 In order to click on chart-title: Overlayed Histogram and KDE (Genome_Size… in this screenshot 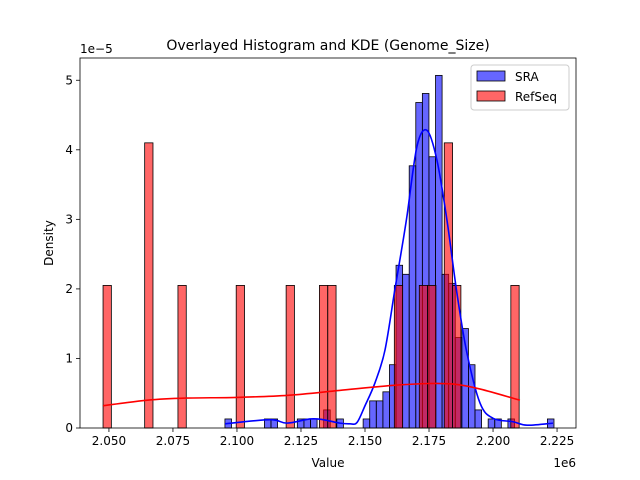, I will do `click(327, 46)`.